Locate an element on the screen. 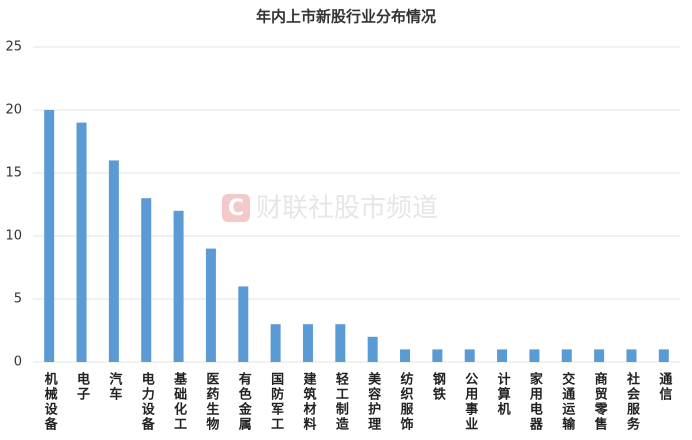 The width and height of the screenshot is (692, 440). y-tick-label: 15 is located at coordinates (13, 173).